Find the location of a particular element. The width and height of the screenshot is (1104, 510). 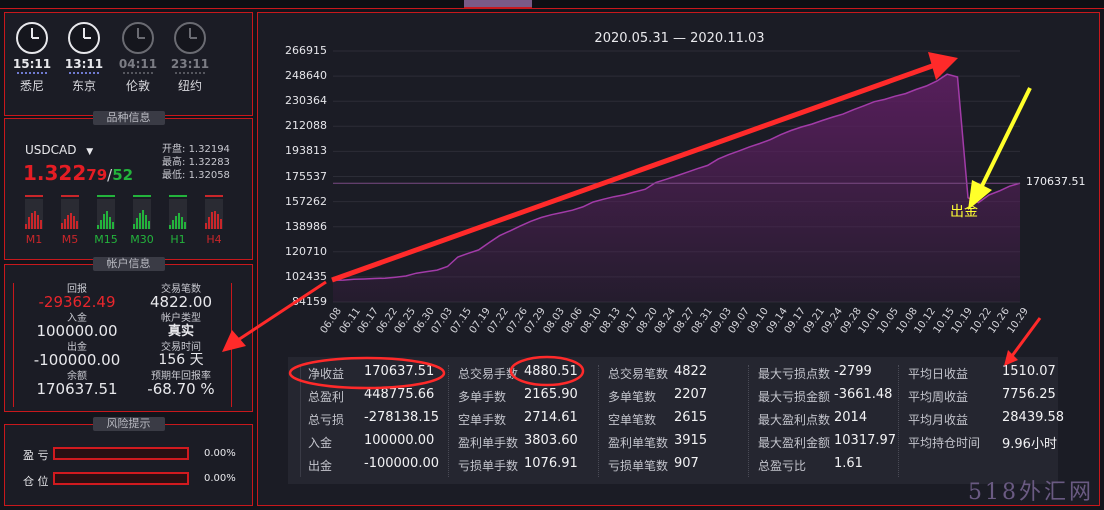

timeframe-m5 is located at coordinates (72, 214).